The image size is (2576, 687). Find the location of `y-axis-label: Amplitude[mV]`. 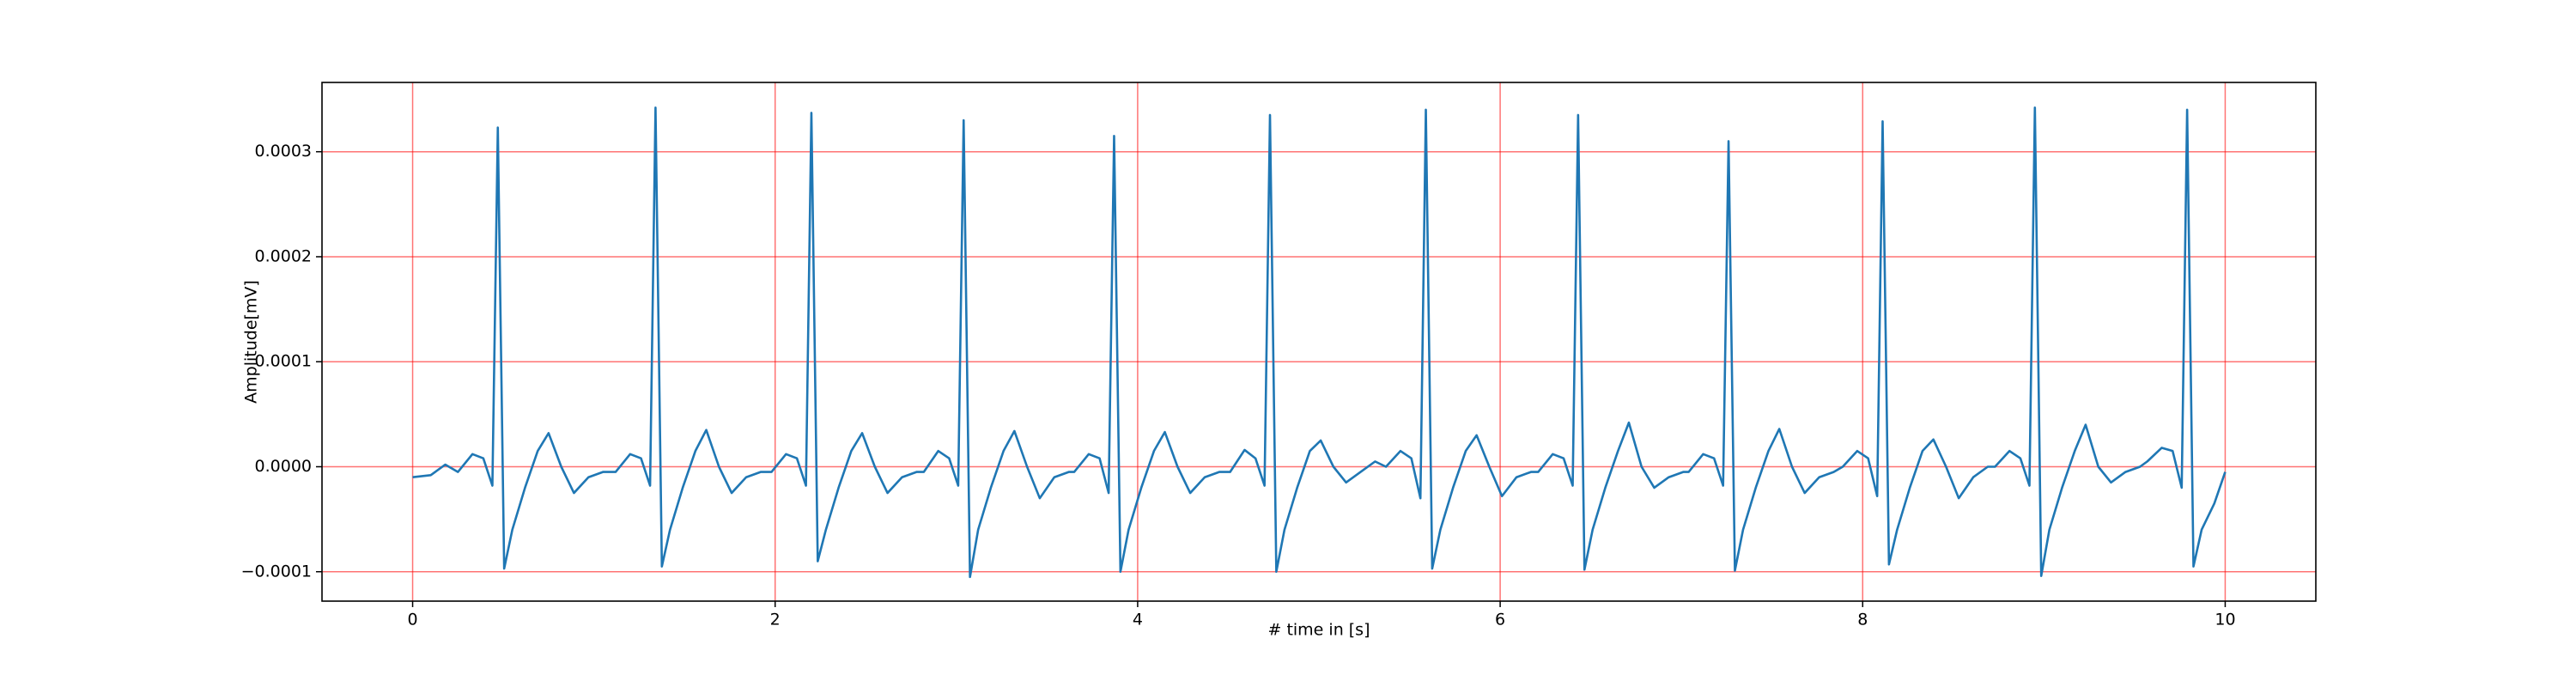

y-axis-label: Amplitude[mV] is located at coordinates (251, 342).